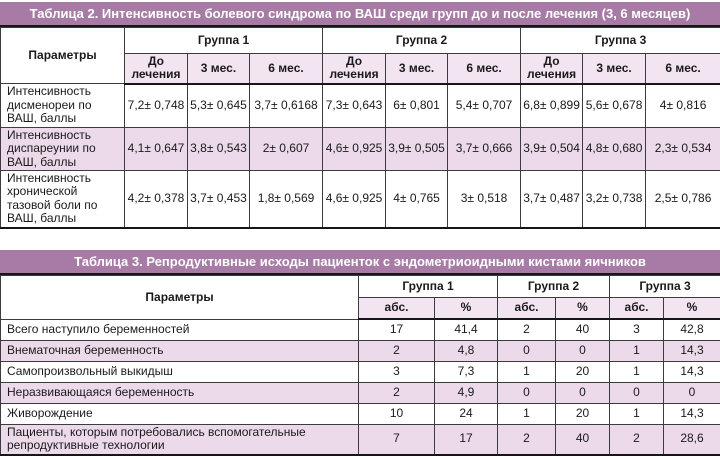 This screenshot has height=456, width=720. Describe the element at coordinates (286, 148) in the screenshot. I see `value-cell: 2± 0,607` at that location.